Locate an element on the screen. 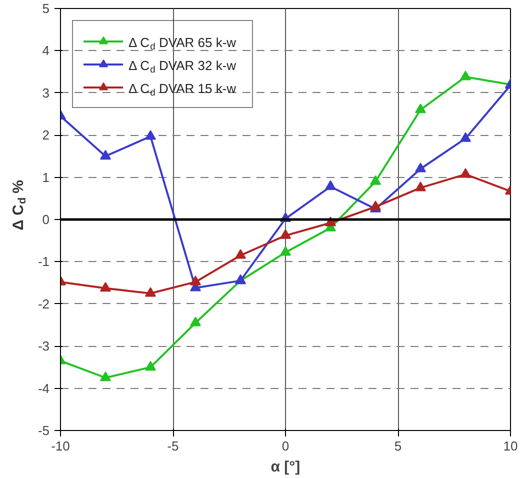 The image size is (520, 478). x-tick-label: 10 is located at coordinates (510, 446).